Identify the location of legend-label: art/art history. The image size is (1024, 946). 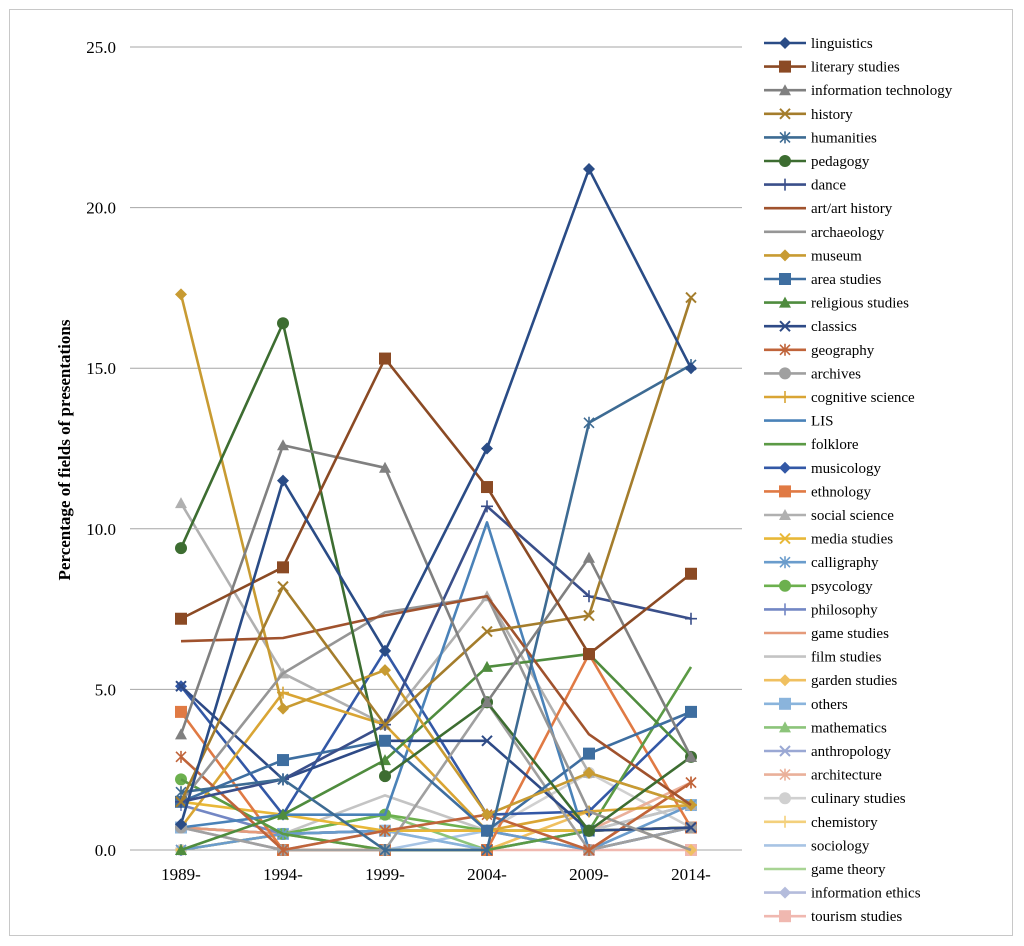
(852, 209).